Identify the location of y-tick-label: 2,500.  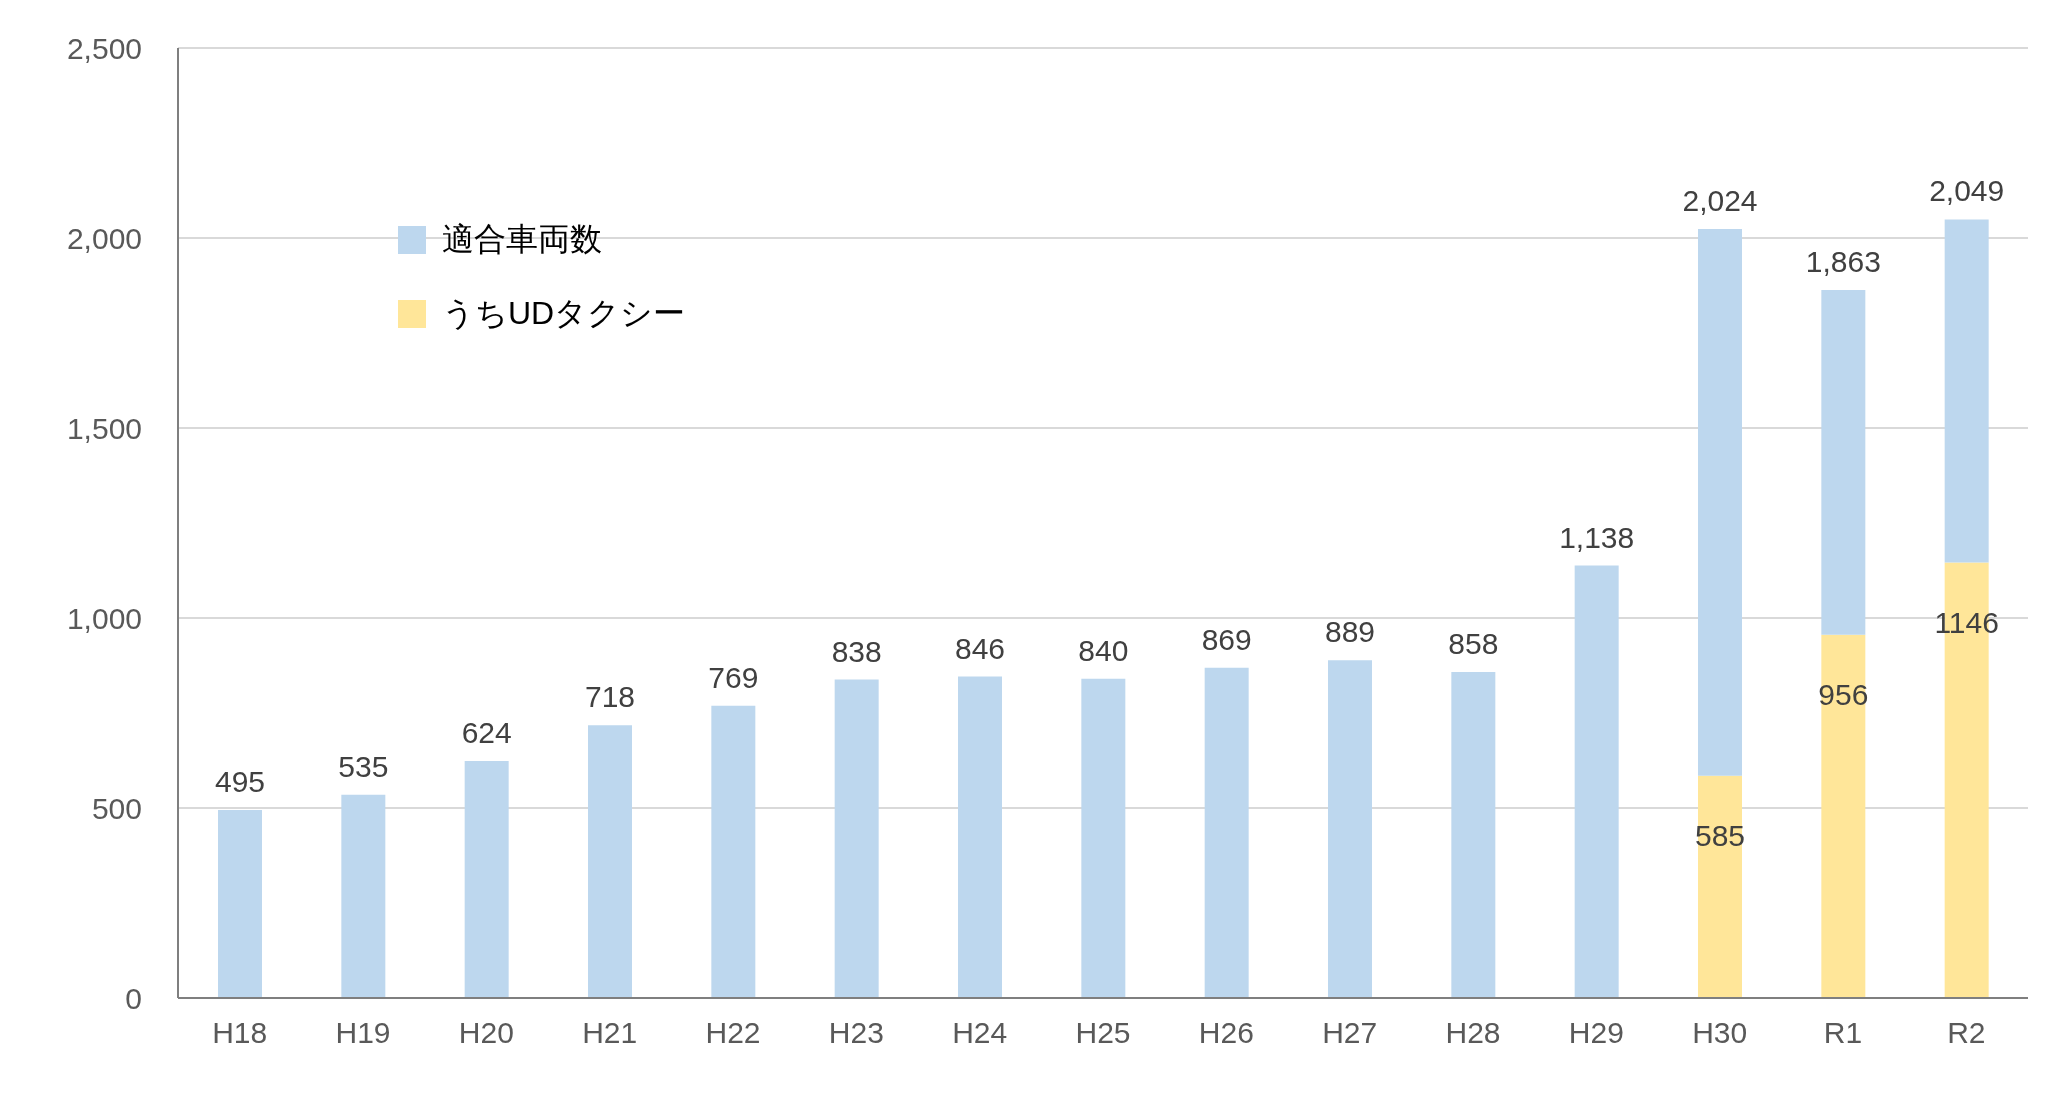
(104, 48).